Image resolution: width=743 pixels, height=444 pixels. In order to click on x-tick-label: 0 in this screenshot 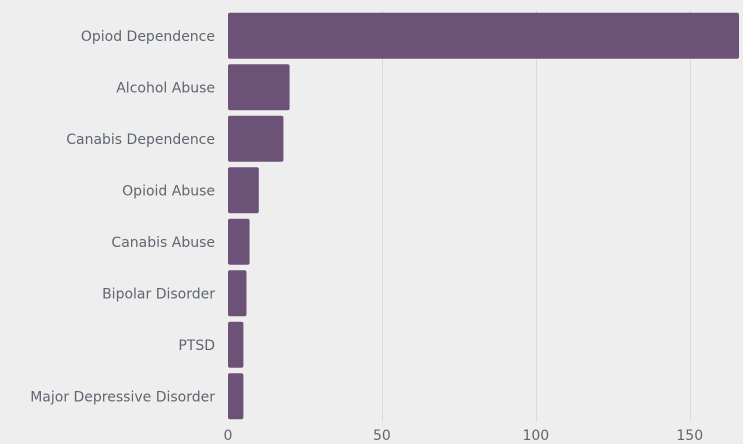, I will do `click(228, 436)`.